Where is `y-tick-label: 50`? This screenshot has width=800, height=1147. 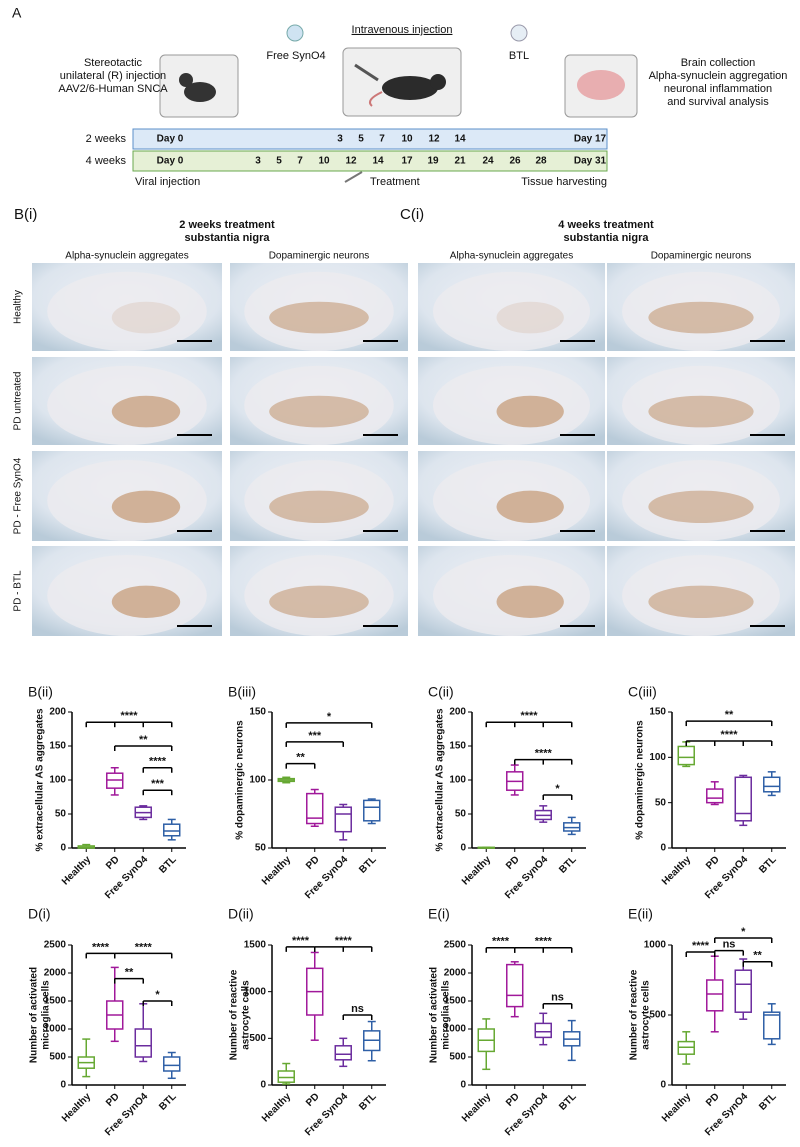
y-tick-label: 50 is located at coordinates (661, 802).